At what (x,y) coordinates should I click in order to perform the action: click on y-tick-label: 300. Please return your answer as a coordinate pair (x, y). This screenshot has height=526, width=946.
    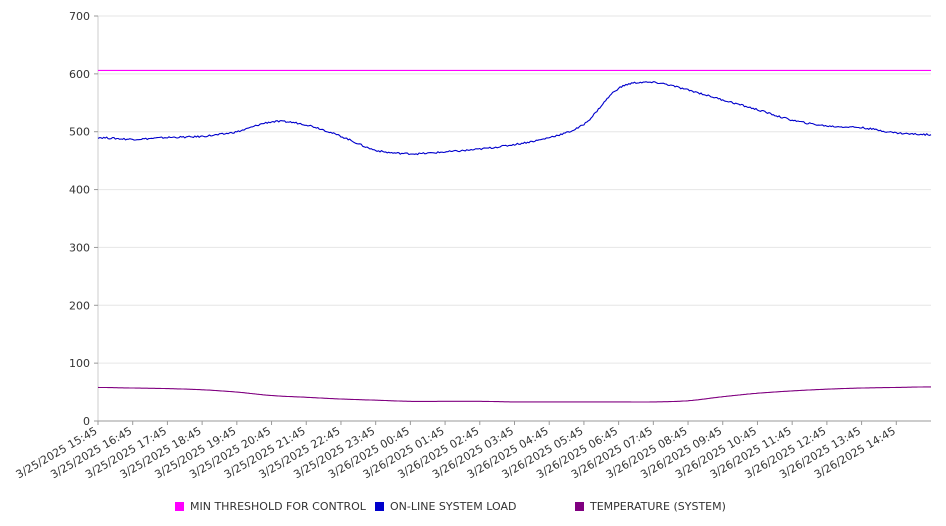
    Looking at the image, I should click on (79, 247).